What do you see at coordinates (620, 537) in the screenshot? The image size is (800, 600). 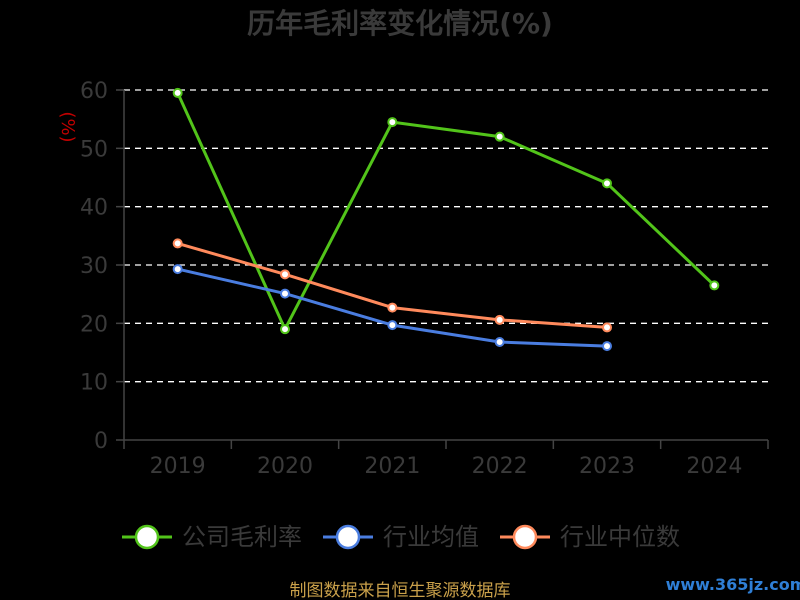 I see `legend-label: 行业中位数` at bounding box center [620, 537].